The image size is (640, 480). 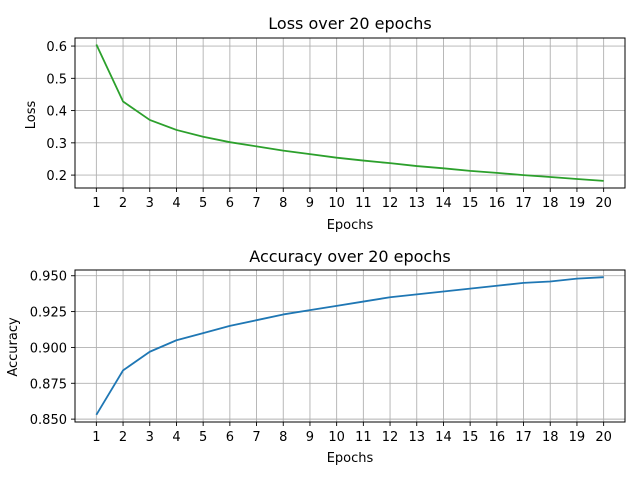 I want to click on accuracy-chart-title: Accuracy over 20 epochs, so click(x=349, y=256).